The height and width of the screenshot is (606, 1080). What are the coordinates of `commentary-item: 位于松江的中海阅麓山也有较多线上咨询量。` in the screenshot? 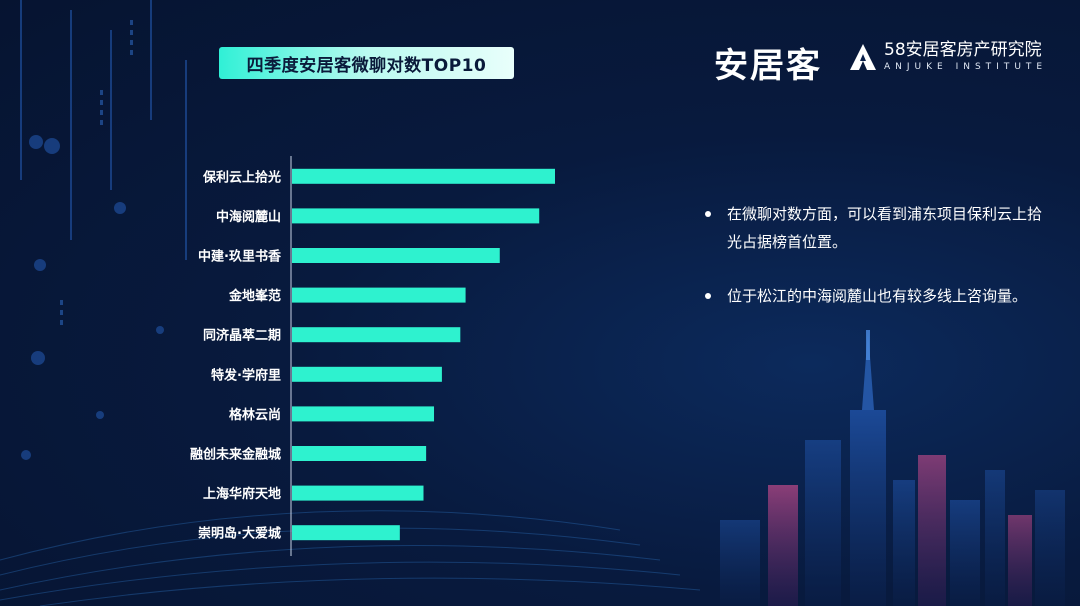 It's located at (875, 296).